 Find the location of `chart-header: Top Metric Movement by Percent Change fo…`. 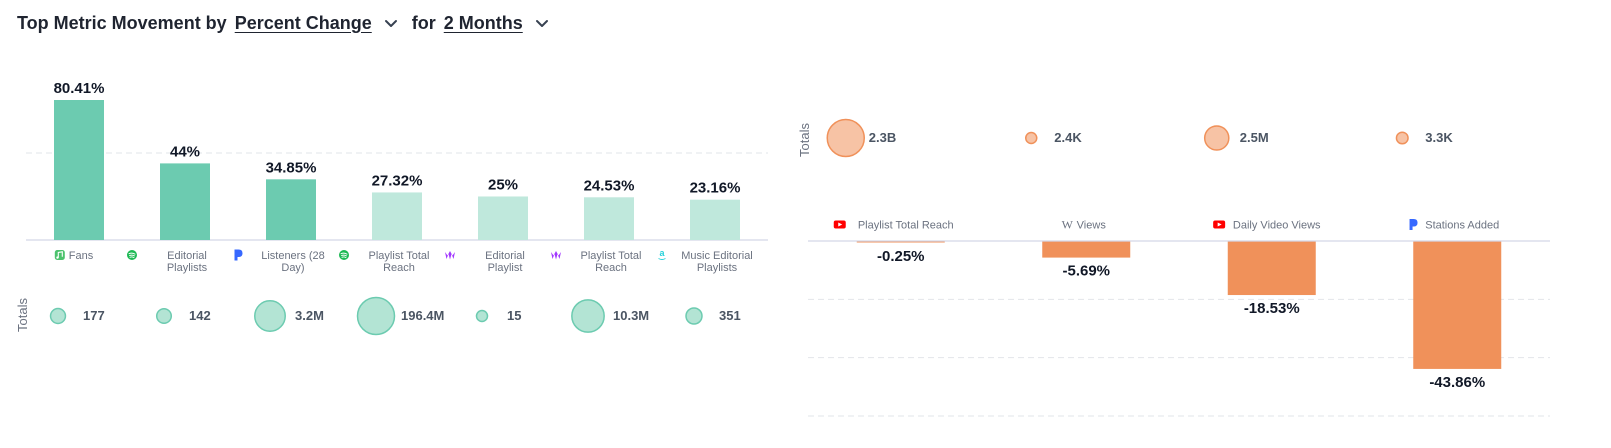

chart-header: Top Metric Movement by Percent Change fo… is located at coordinates (290, 23).